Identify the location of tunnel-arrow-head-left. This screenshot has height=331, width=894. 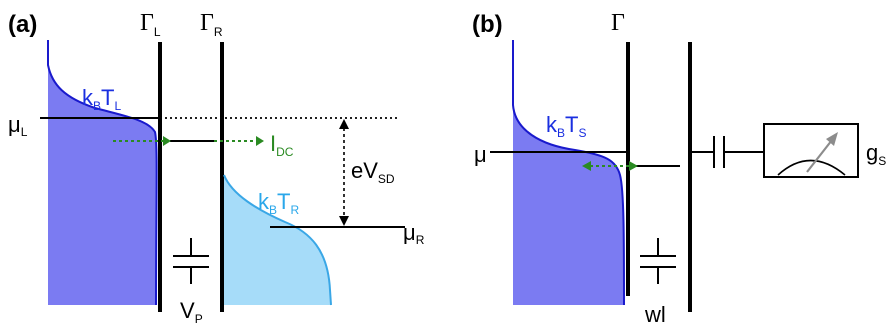
(586, 166).